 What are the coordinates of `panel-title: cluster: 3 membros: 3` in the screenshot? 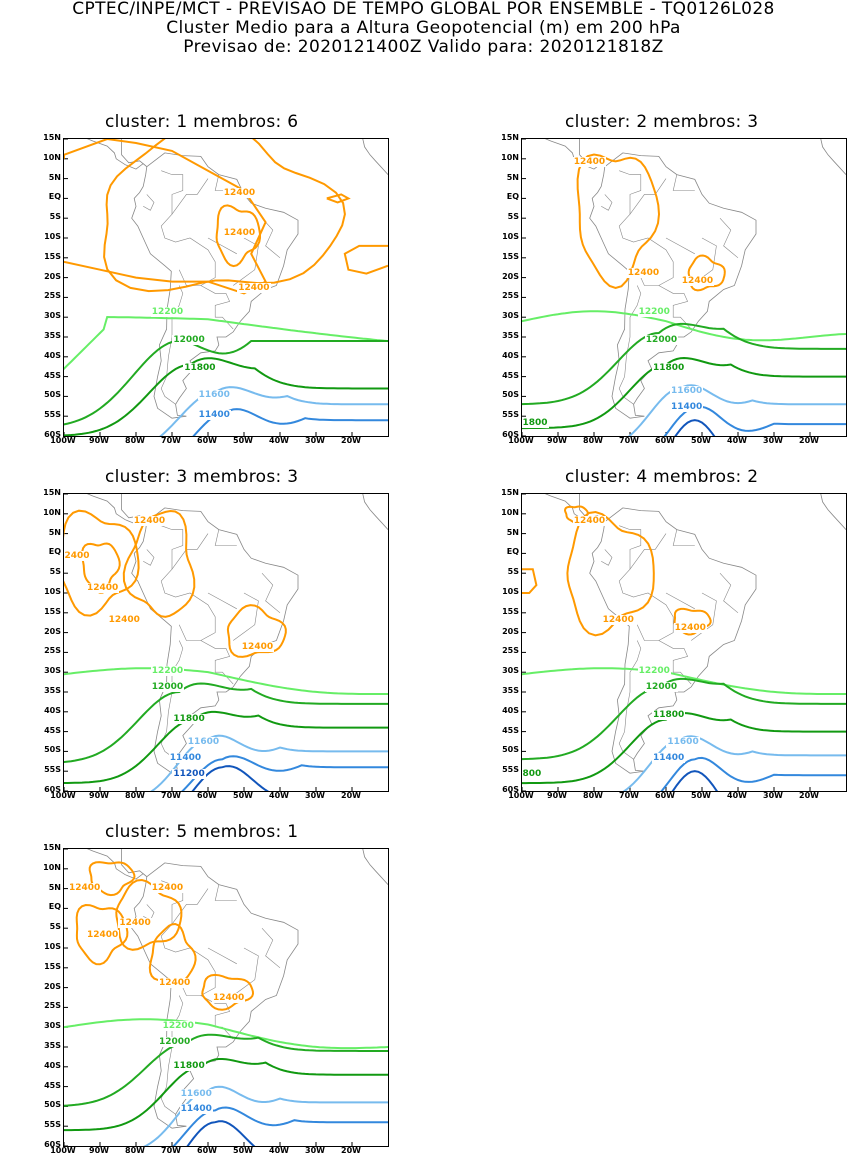 It's located at (202, 477).